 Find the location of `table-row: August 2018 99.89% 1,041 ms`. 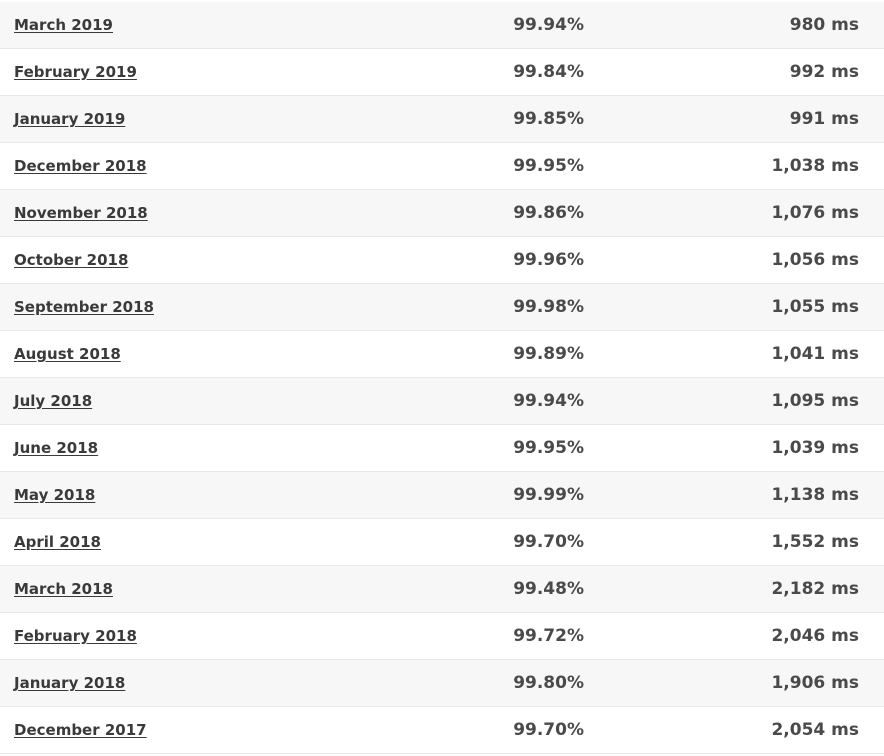

table-row: August 2018 99.89% 1,041 ms is located at coordinates (442, 354).